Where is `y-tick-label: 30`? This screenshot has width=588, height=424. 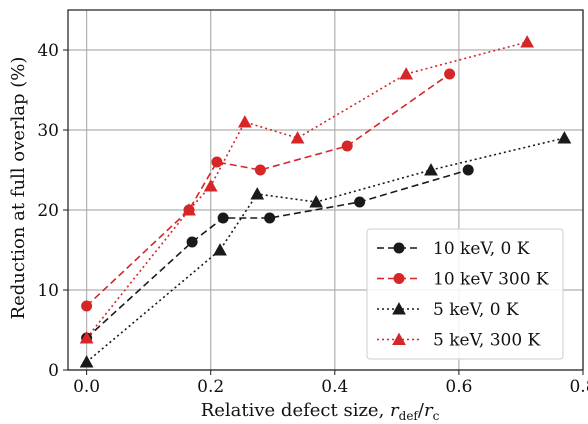 y-tick-label: 30 is located at coordinates (48, 131).